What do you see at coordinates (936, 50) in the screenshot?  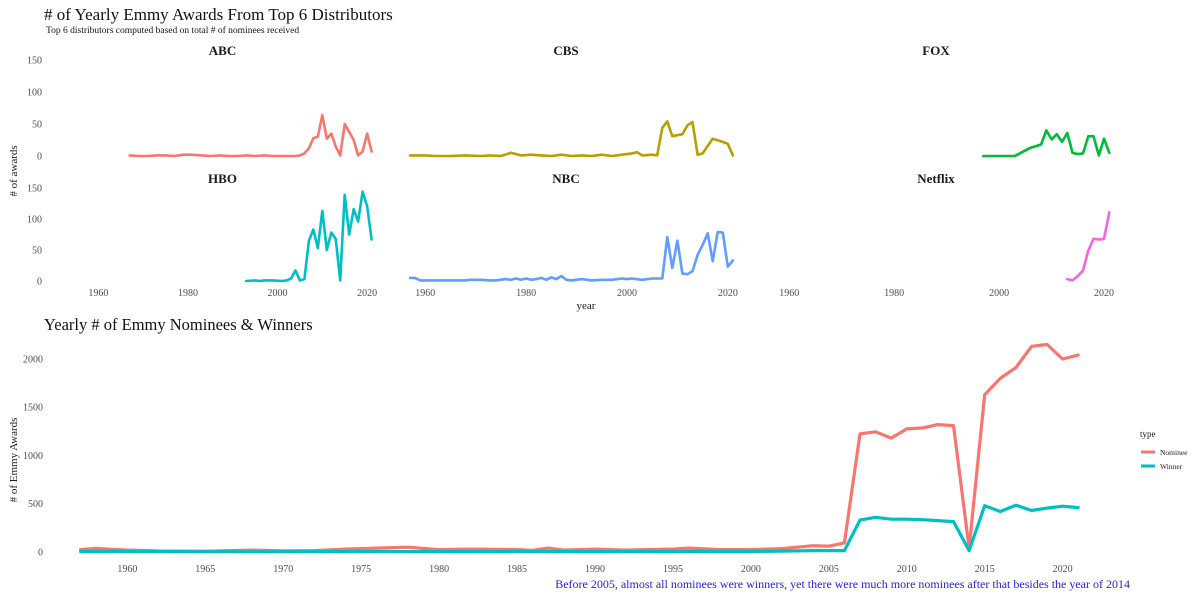 I see `facet-strip-label: FOX` at bounding box center [936, 50].